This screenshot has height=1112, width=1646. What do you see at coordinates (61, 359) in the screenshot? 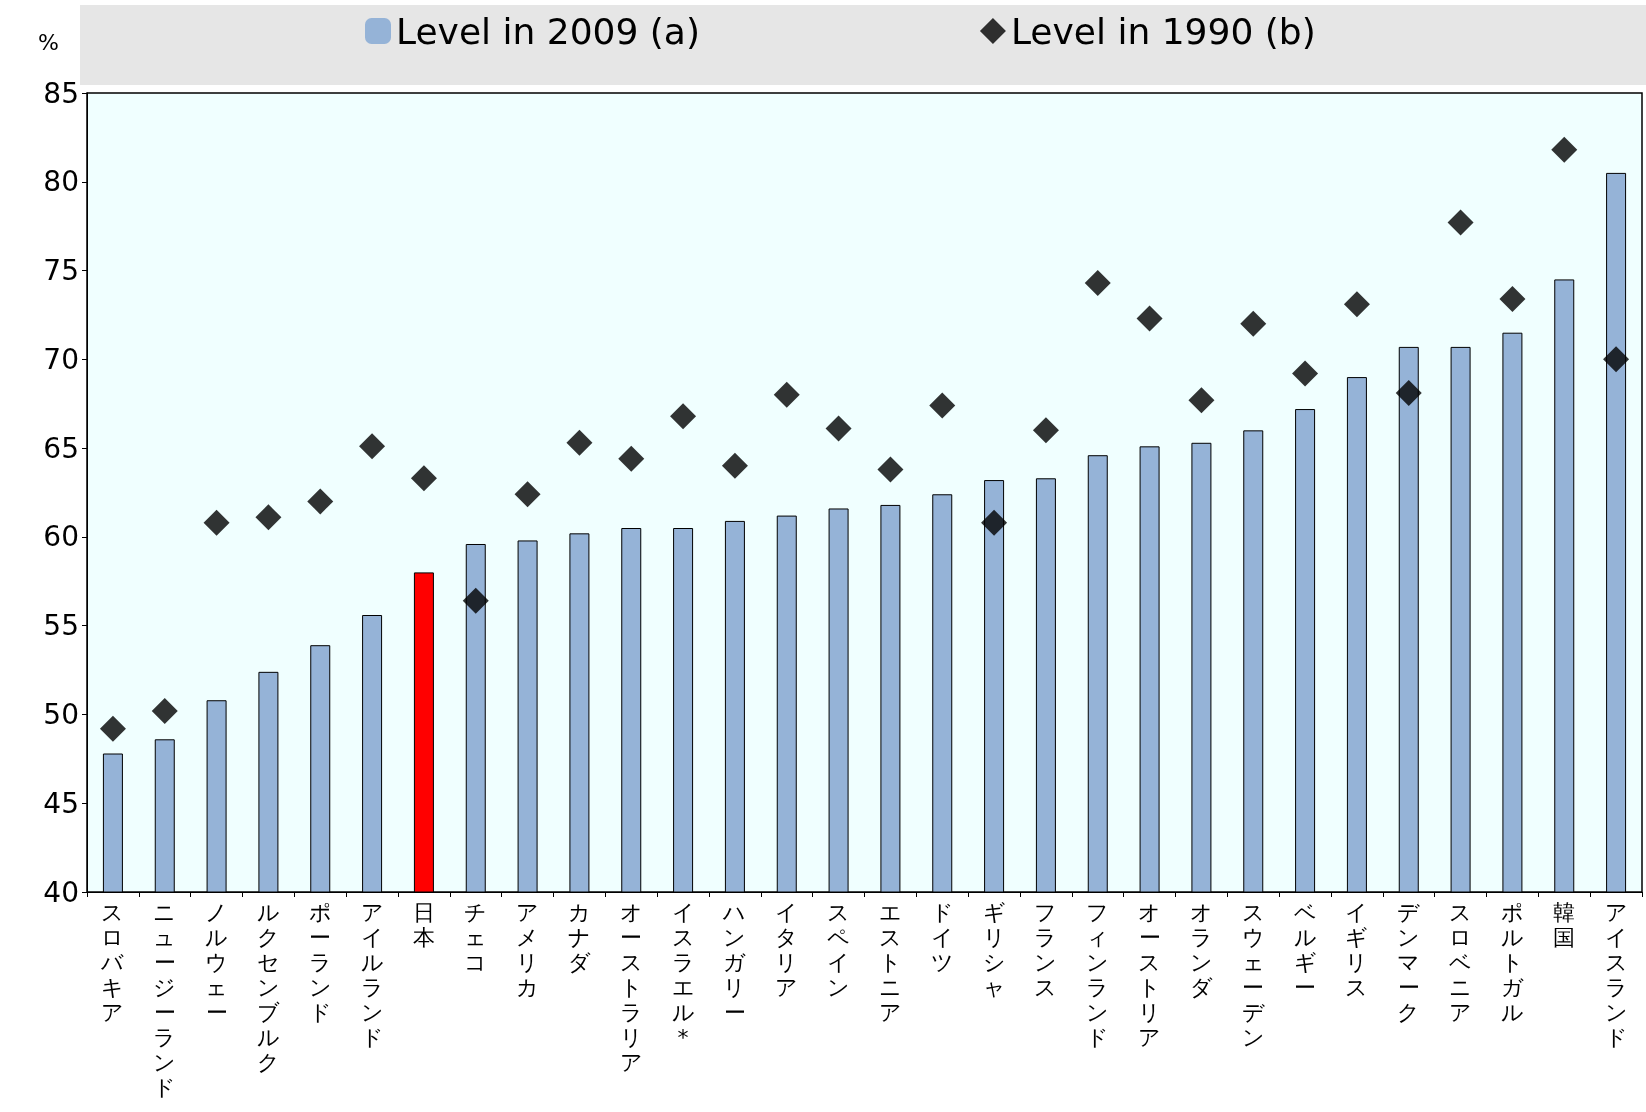
I see `y-tick-label: 70` at bounding box center [61, 359].